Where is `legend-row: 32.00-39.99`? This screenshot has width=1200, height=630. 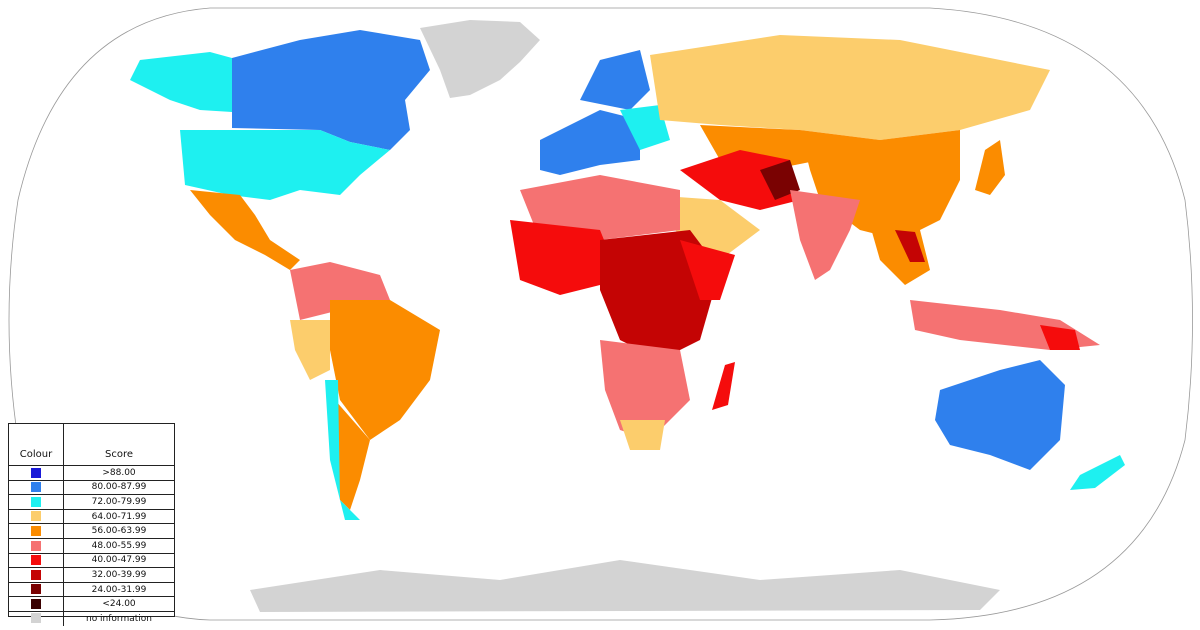
legend-row: 32.00-39.99 is located at coordinates (91, 575).